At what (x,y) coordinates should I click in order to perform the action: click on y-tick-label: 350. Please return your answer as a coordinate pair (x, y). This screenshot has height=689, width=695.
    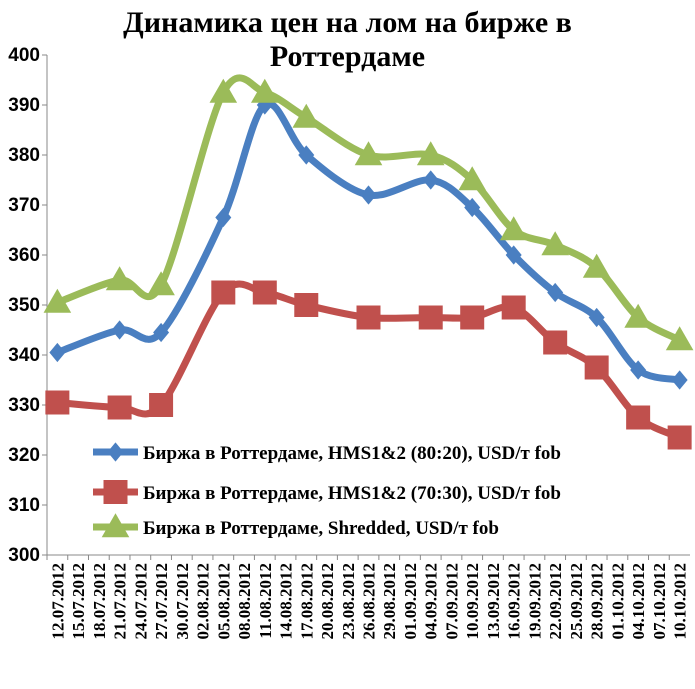
    Looking at the image, I should click on (24, 305).